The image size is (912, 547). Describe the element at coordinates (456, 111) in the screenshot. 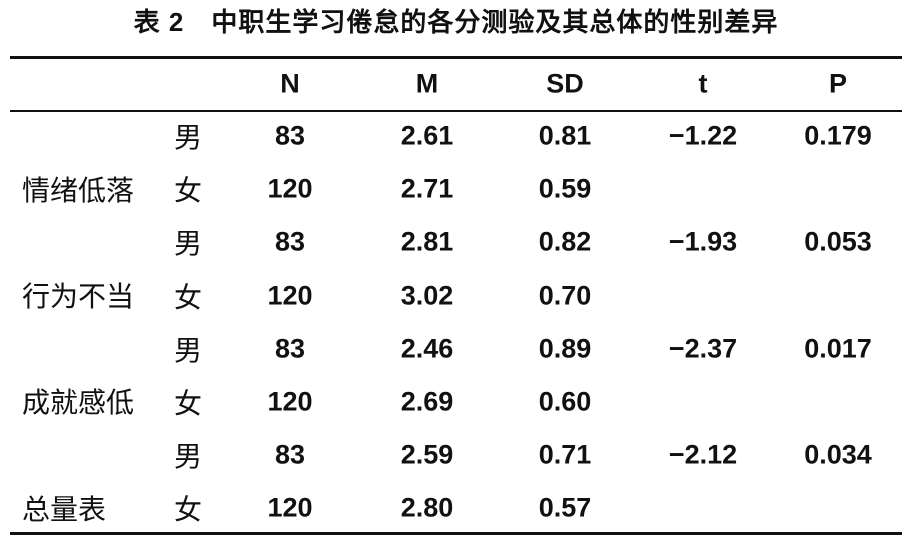

I see `header-rule` at that location.